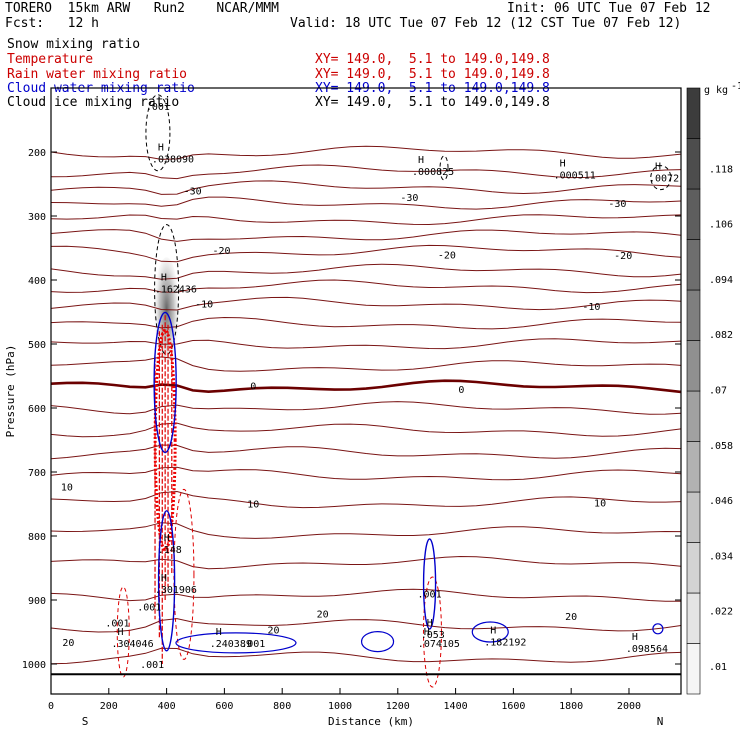 The image size is (740, 740). What do you see at coordinates (716, 90) in the screenshot?
I see `colorbar-unit-label: g kg` at bounding box center [716, 90].